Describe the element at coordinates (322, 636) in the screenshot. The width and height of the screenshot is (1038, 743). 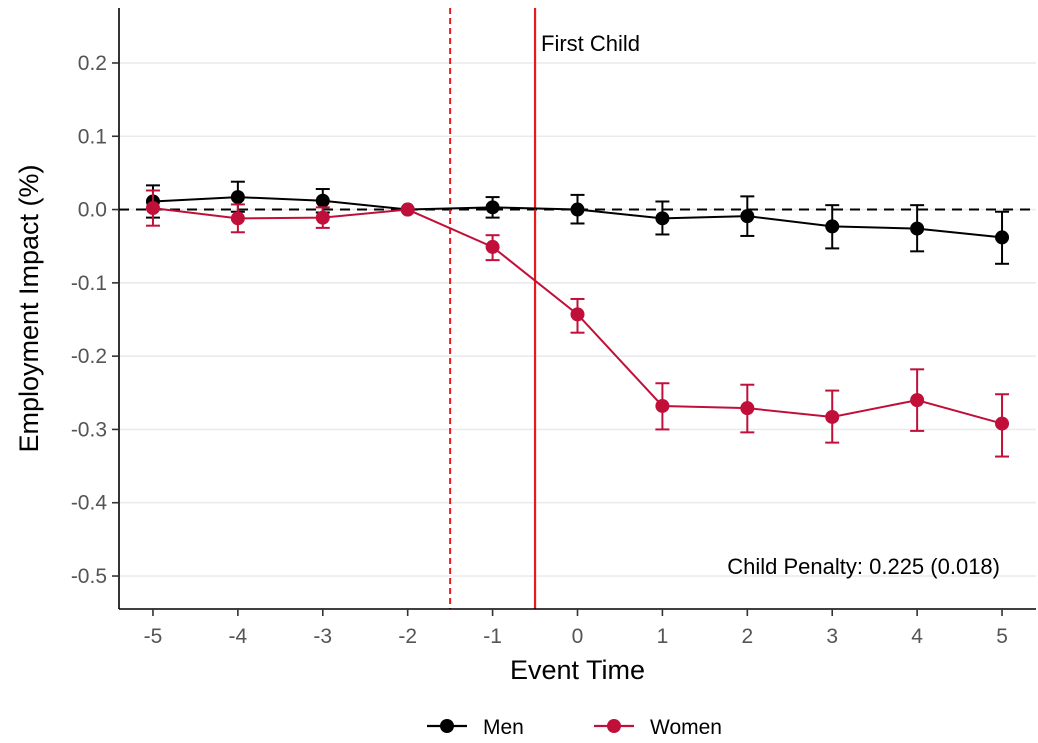
I see `x-tick-label-2: -3` at that location.